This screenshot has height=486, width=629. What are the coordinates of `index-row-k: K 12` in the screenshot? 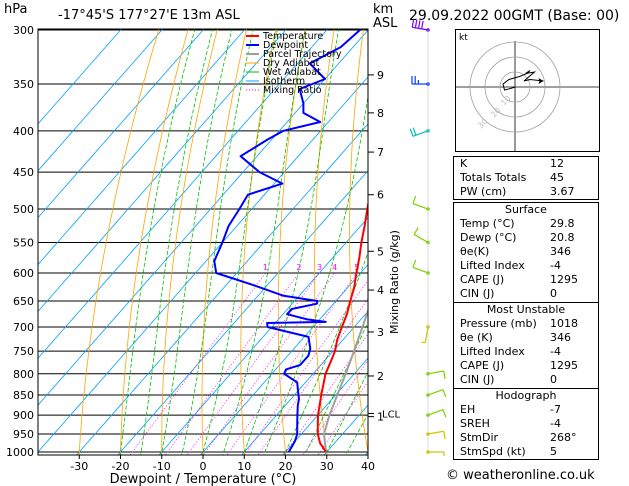 It's located at (512, 163).